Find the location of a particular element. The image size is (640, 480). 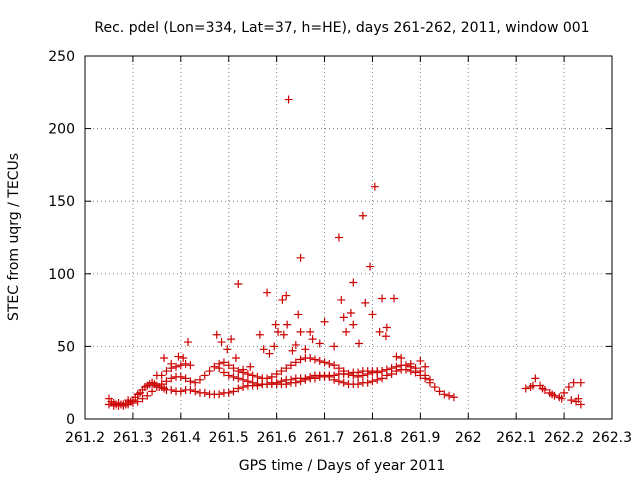

y-tick-label: 50 is located at coordinates (66, 347).